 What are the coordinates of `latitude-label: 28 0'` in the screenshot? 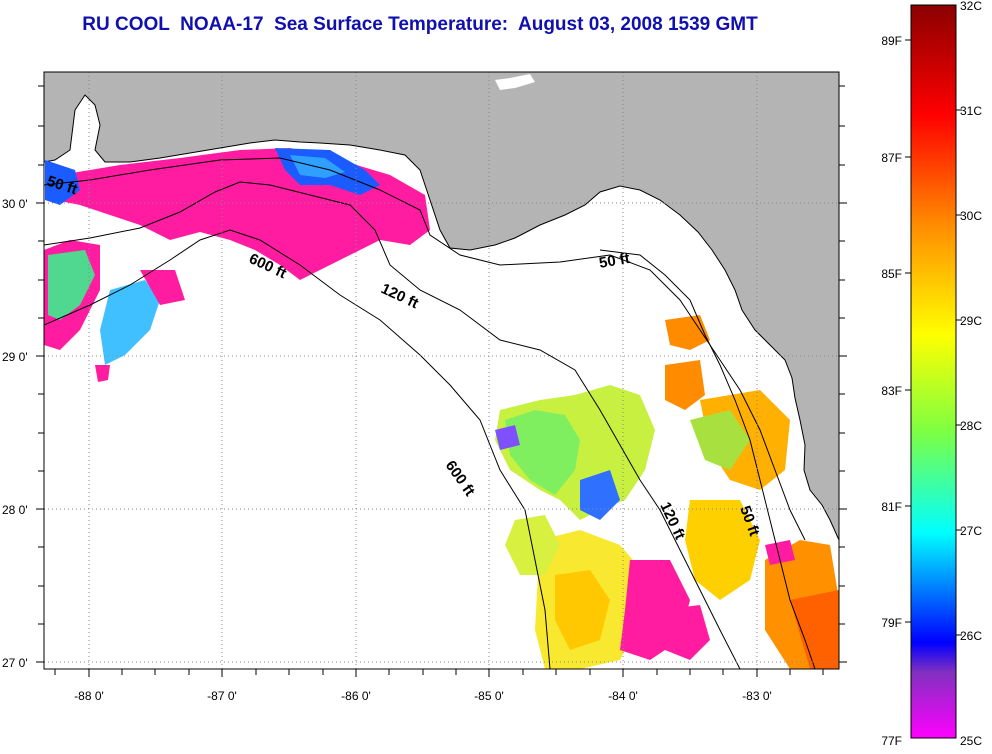 It's located at (15, 510).